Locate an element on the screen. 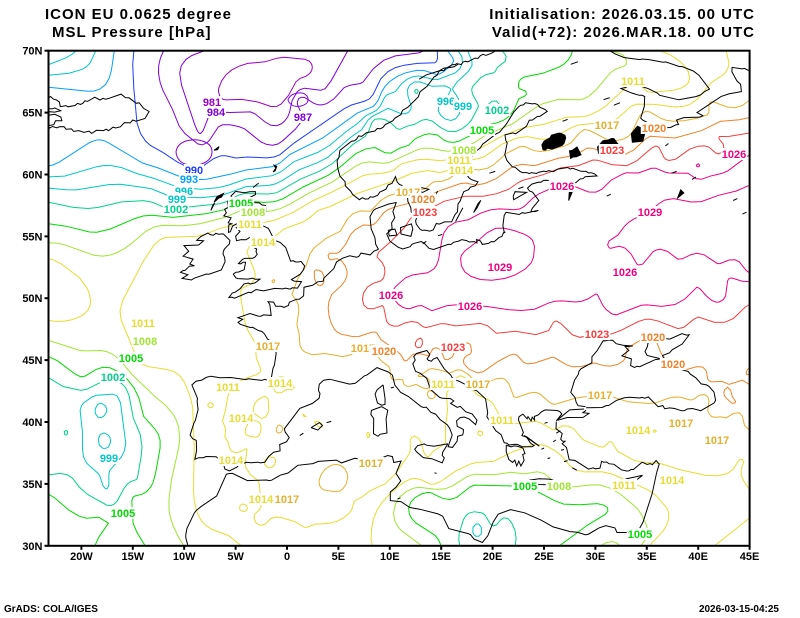 The width and height of the screenshot is (800, 618). svg-text: 35N is located at coordinates (32, 485).